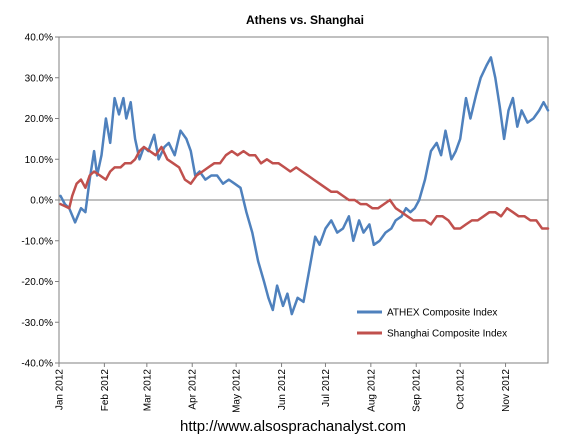 Image resolution: width=587 pixels, height=440 pixels. What do you see at coordinates (371, 390) in the screenshot?
I see `x-tick-label: Aug 2012` at bounding box center [371, 390].